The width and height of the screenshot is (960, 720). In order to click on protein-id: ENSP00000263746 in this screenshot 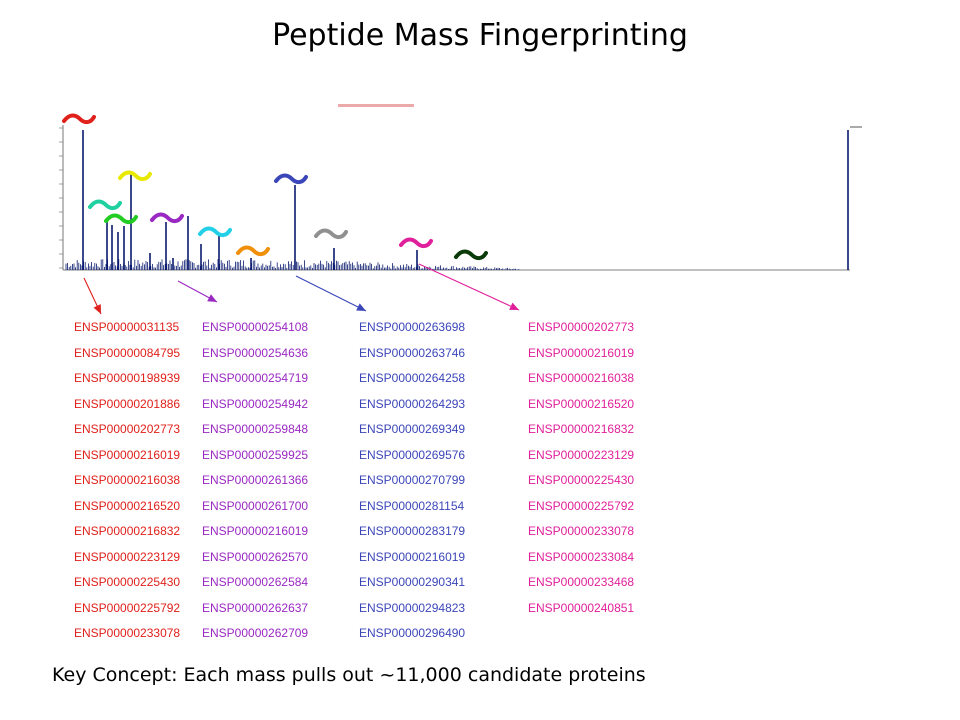, I will do `click(412, 352)`.